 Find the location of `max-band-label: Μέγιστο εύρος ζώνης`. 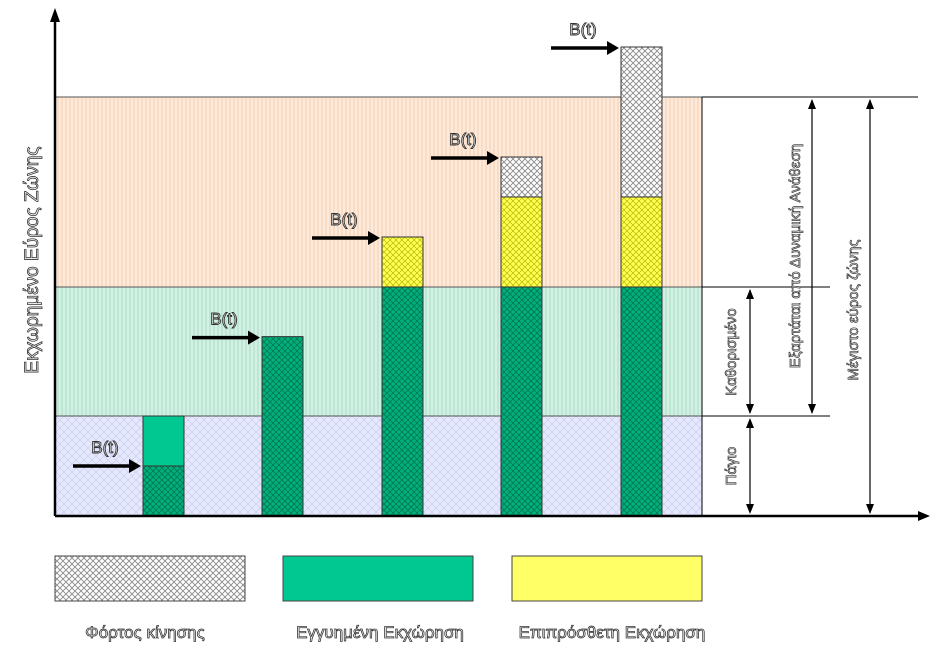

max-band-label: Μέγιστο εύρος ζώνης is located at coordinates (853, 309).